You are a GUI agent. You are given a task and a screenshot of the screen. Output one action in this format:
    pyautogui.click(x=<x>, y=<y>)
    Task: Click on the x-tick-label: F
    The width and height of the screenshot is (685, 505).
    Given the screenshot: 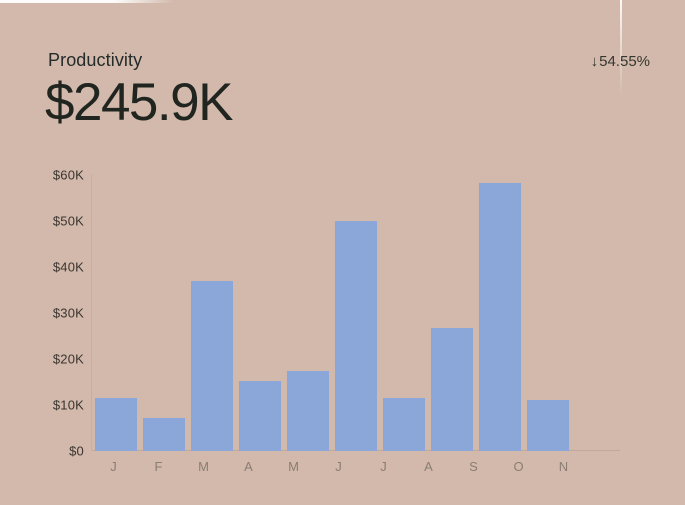 What is the action you would take?
    pyautogui.click(x=158, y=466)
    